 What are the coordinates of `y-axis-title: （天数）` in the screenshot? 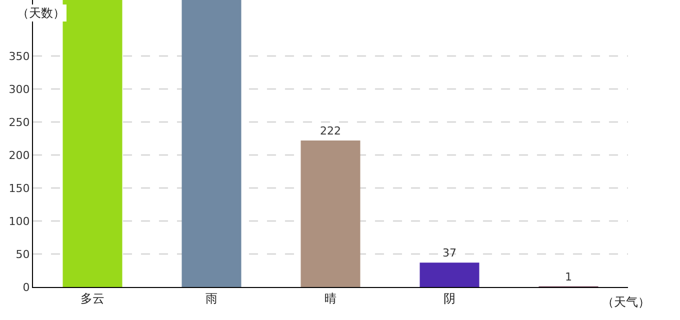 It's located at (41, 13).